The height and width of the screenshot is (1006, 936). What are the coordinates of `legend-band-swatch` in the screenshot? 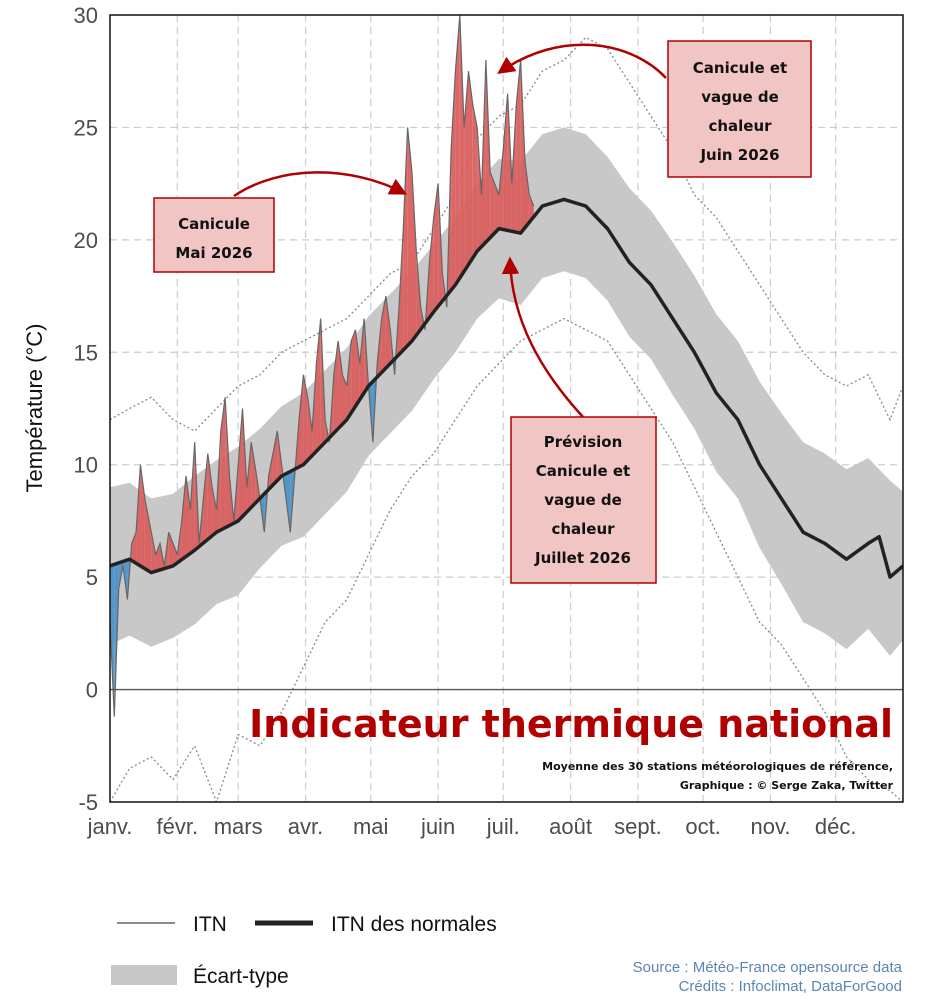 It's located at (144, 975).